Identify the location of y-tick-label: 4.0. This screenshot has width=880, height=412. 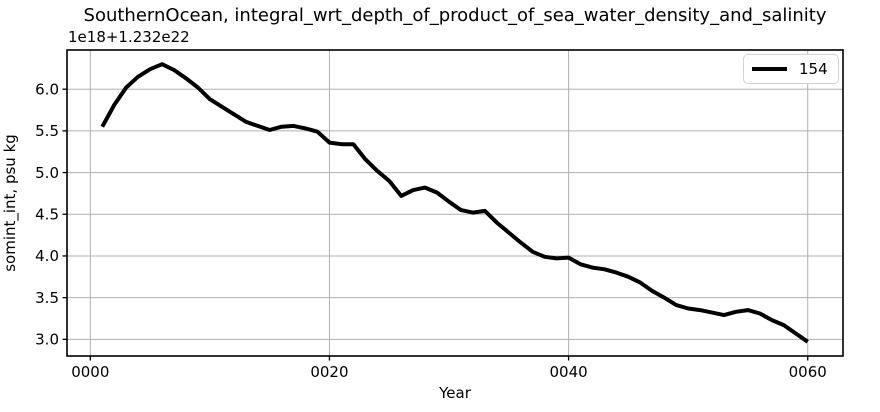
(47, 256).